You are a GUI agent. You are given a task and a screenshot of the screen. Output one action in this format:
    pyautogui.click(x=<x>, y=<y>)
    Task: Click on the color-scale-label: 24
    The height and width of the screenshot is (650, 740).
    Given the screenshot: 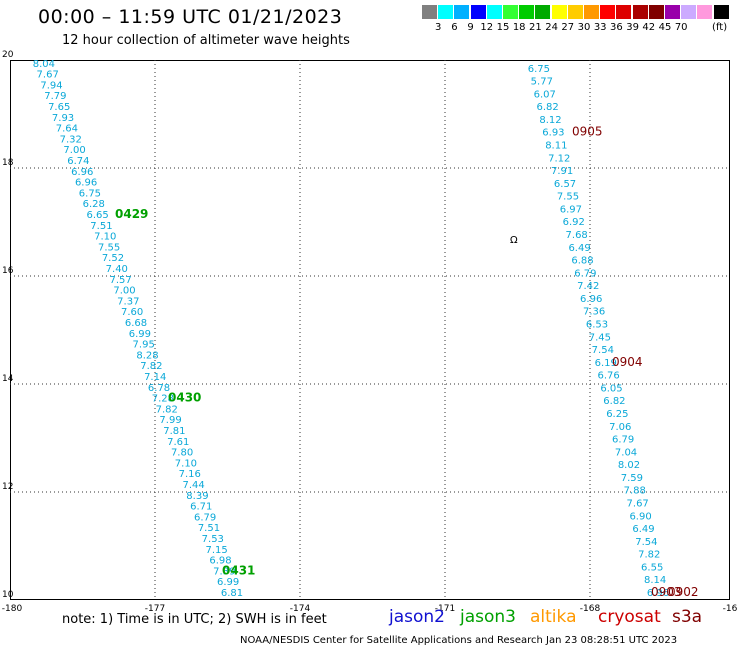 What is the action you would take?
    pyautogui.click(x=551, y=27)
    